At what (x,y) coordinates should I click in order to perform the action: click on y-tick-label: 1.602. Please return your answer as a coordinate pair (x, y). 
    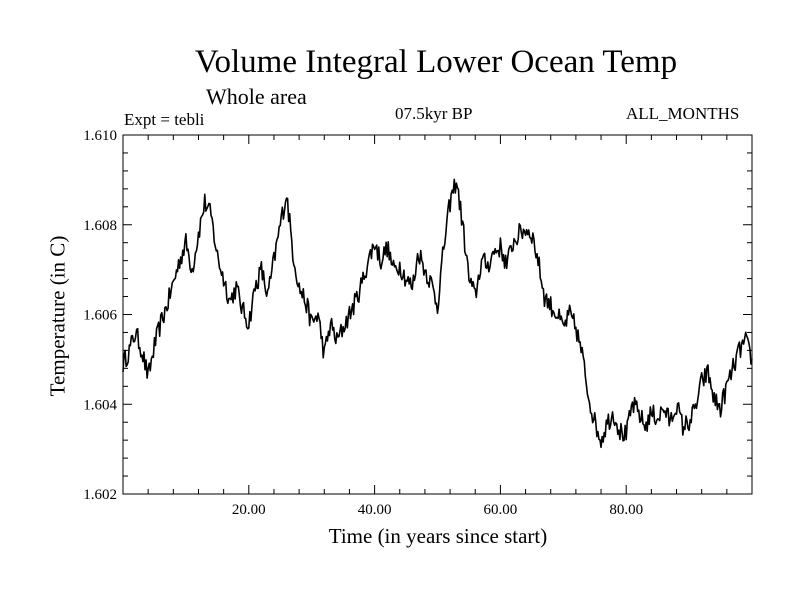
    Looking at the image, I should click on (100, 495).